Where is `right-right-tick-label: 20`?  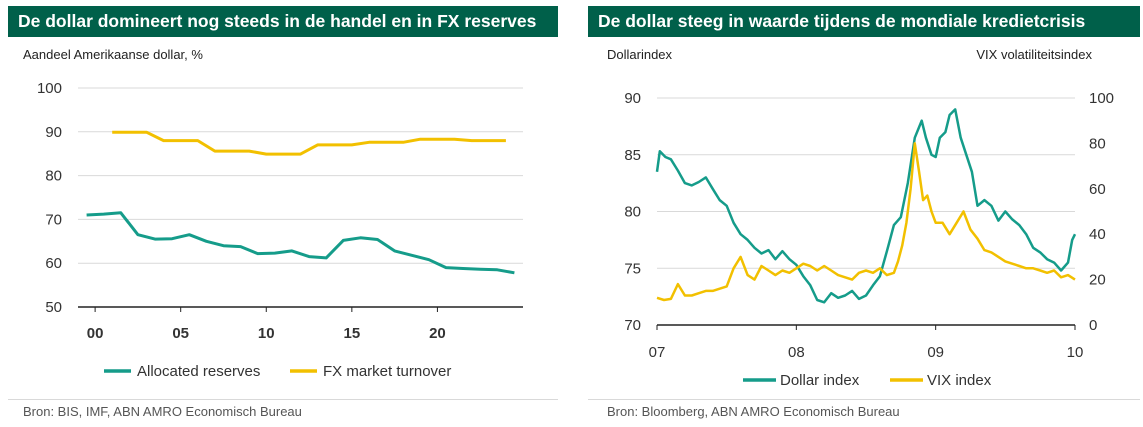 right-right-tick-label: 20 is located at coordinates (1097, 280).